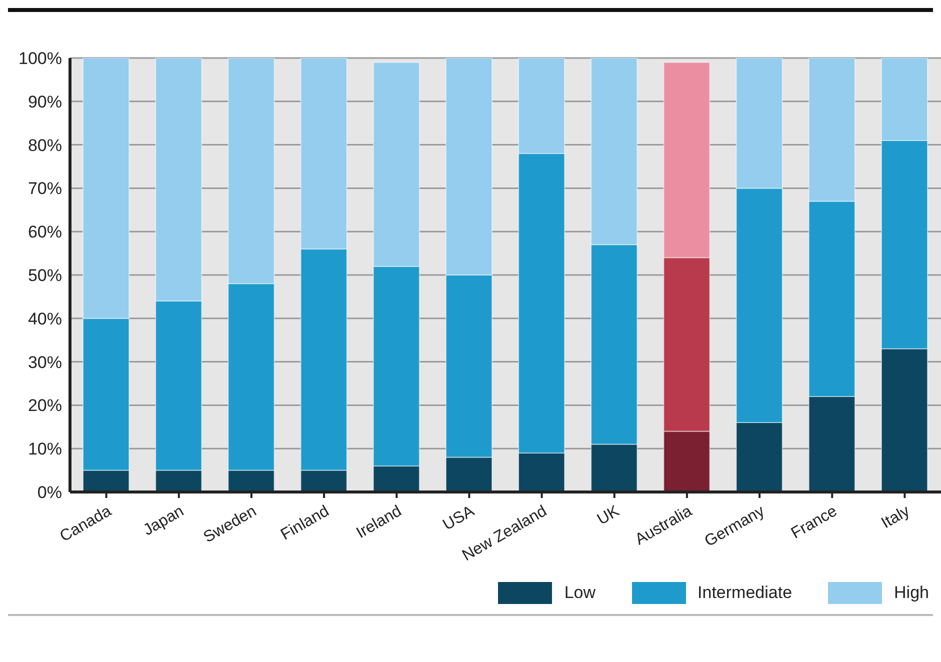 The height and width of the screenshot is (662, 941). I want to click on y-tick-label: 60%, so click(45, 232).